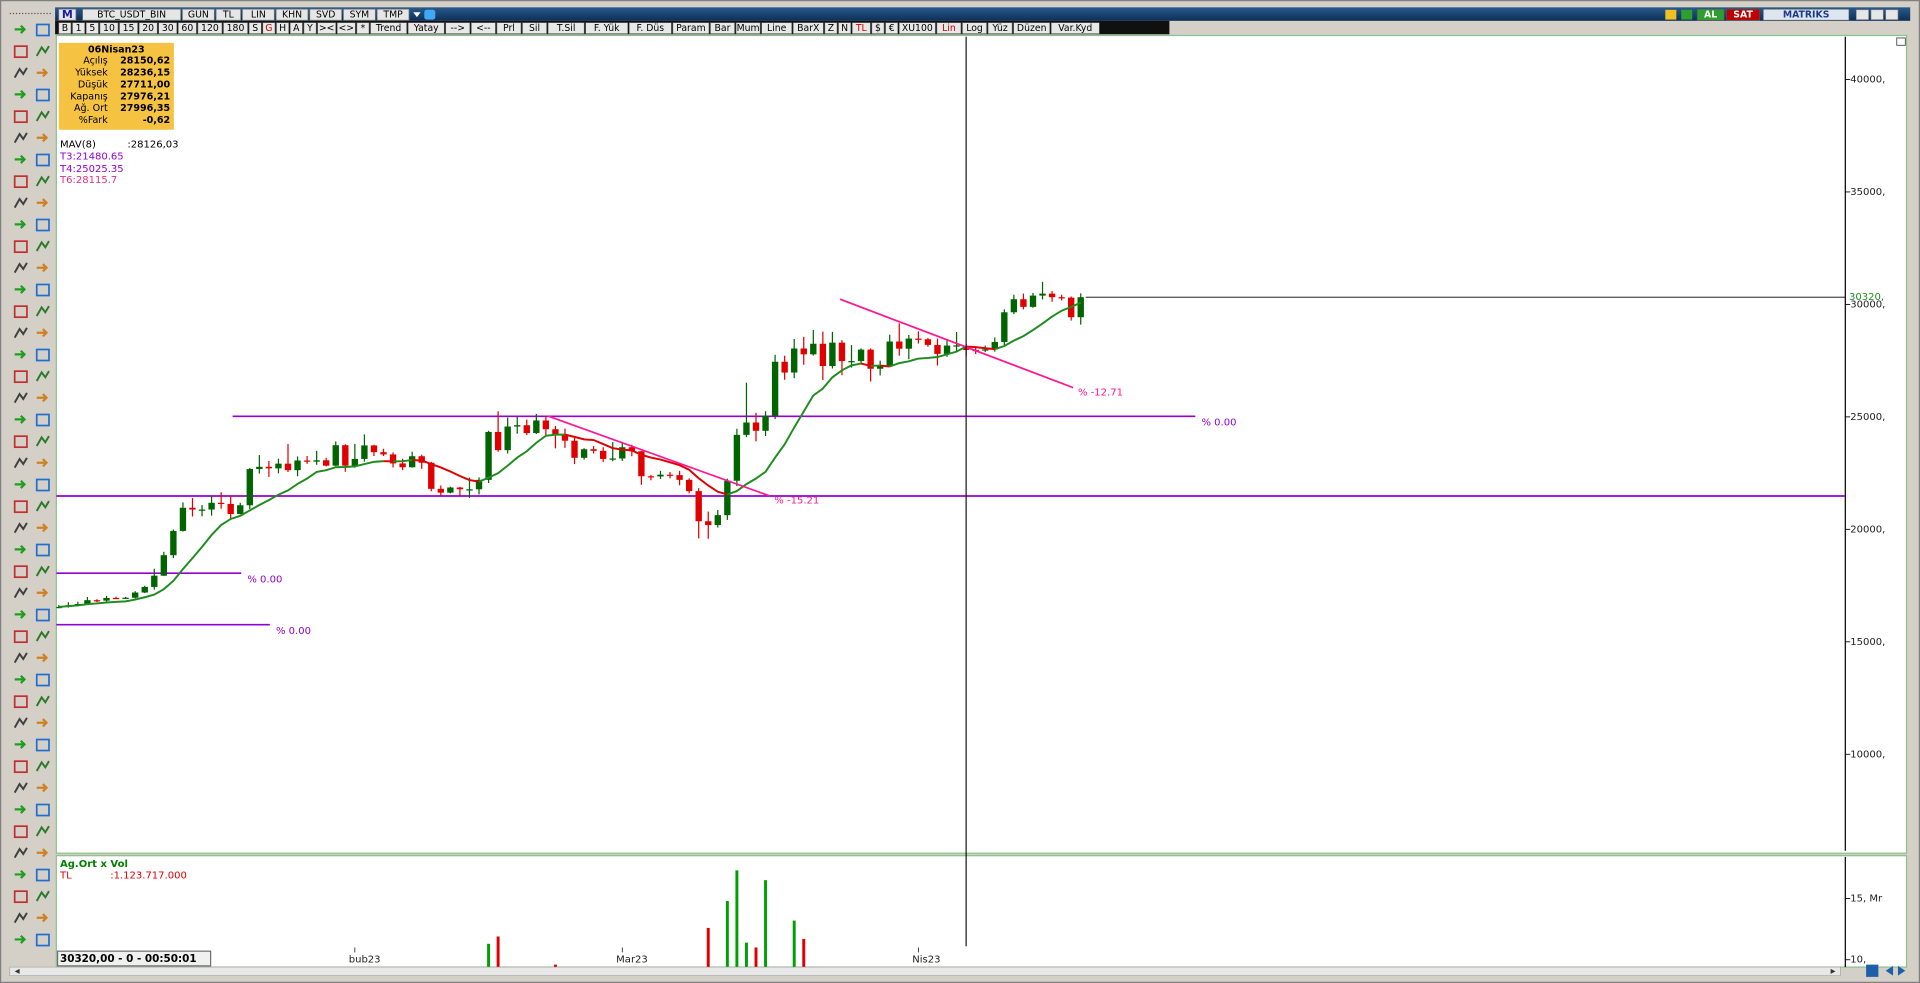  I want to click on toolbar-button-label: Düzen, so click(1032, 28).